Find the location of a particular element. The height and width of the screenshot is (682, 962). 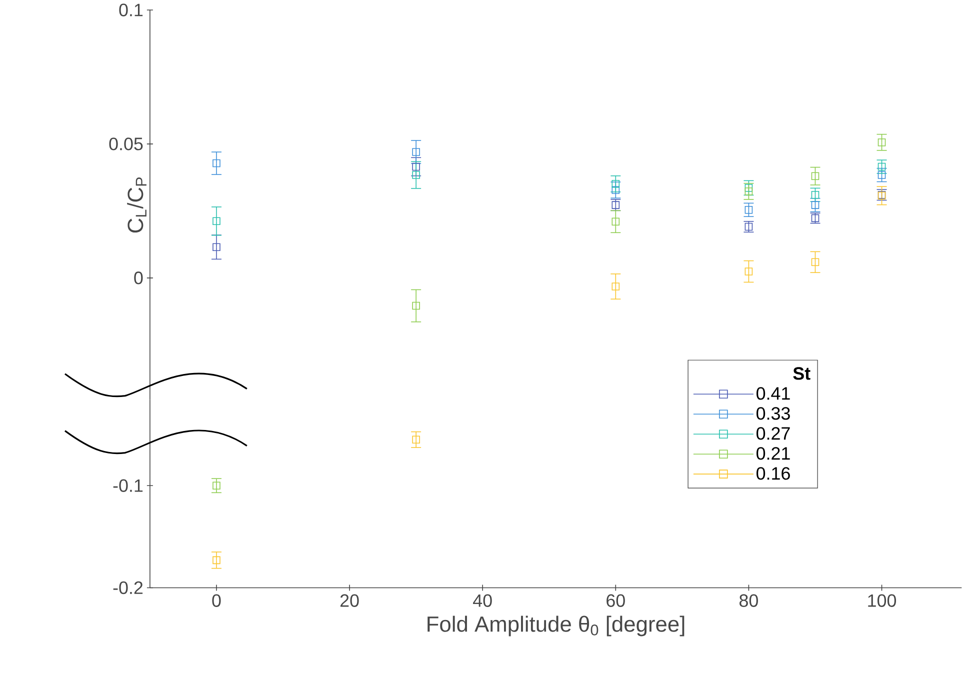

legend-label: 0.27 is located at coordinates (773, 433).